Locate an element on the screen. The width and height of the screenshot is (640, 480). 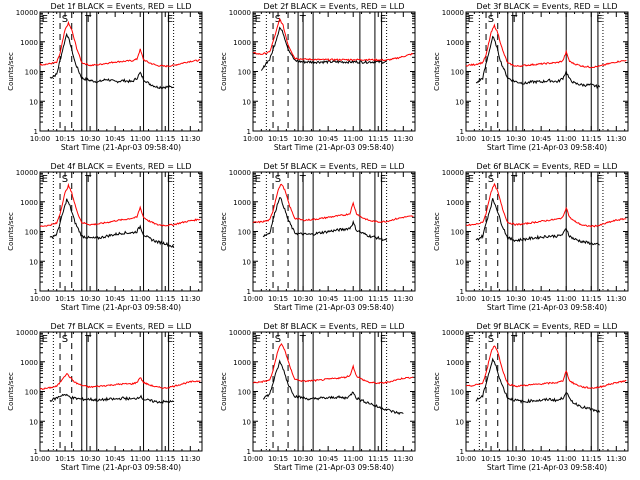
chart-title: Det 5f BLACK = Events, RED = LLD is located at coordinates (333, 166).